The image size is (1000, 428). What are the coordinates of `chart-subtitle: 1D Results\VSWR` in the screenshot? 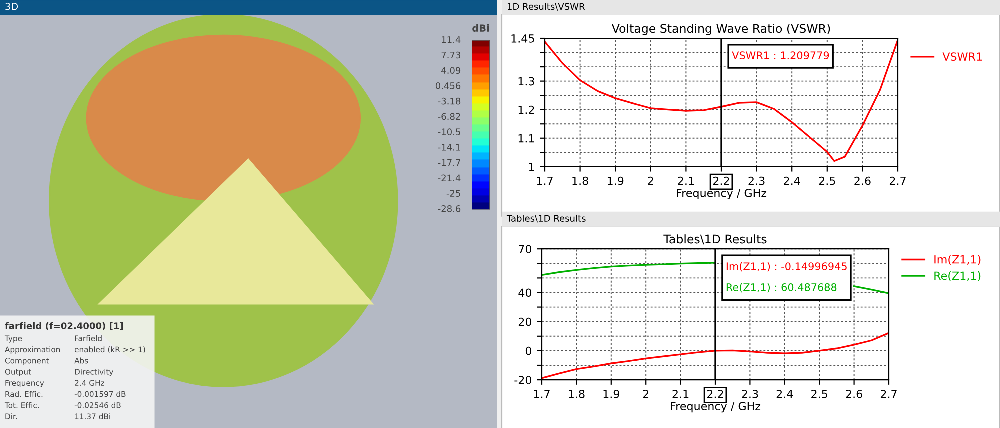 It's located at (547, 7).